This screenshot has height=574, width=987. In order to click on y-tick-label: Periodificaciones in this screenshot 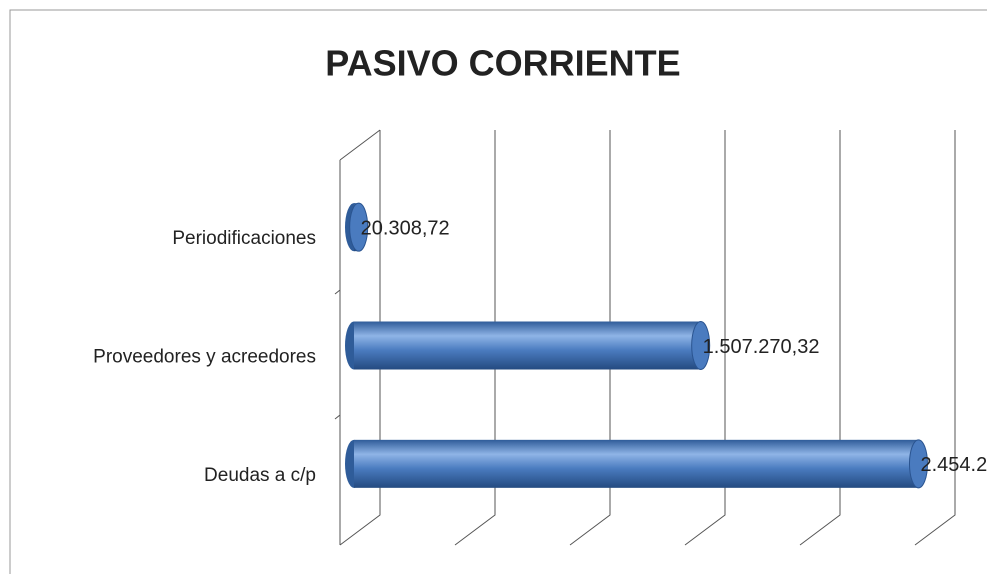, I will do `click(244, 238)`.